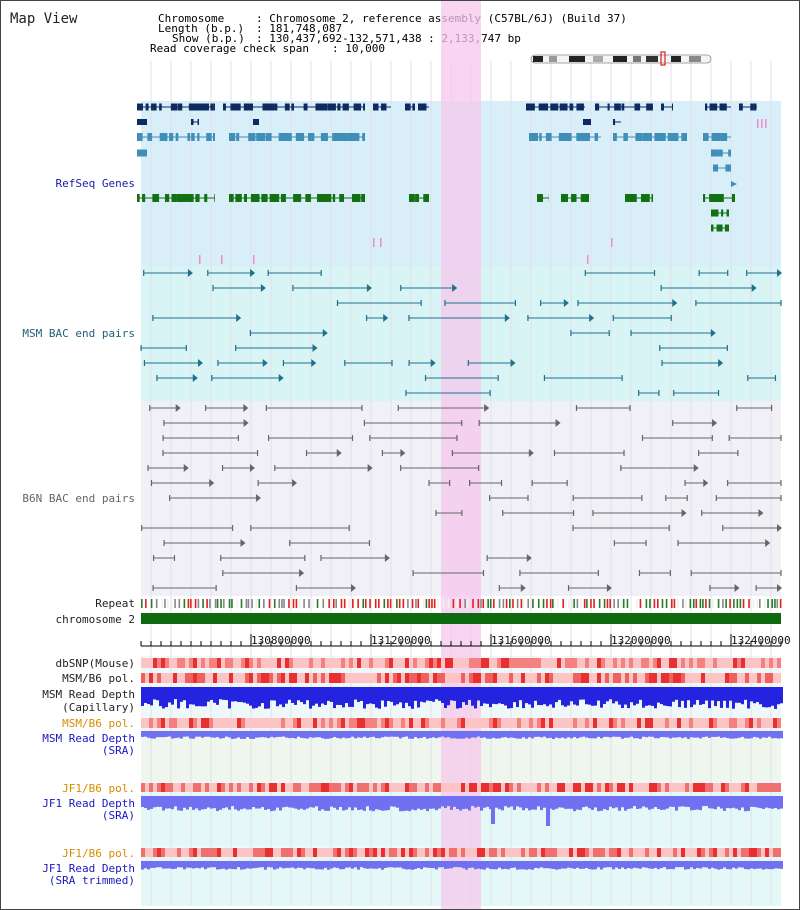  I want to click on map-view-title: Map View, so click(44, 19).